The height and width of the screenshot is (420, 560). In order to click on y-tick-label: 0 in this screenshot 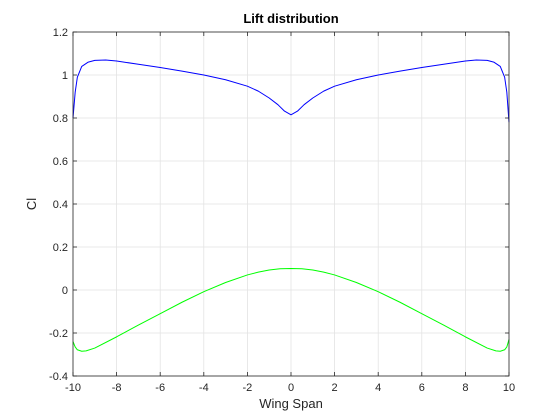, I will do `click(65, 291)`.